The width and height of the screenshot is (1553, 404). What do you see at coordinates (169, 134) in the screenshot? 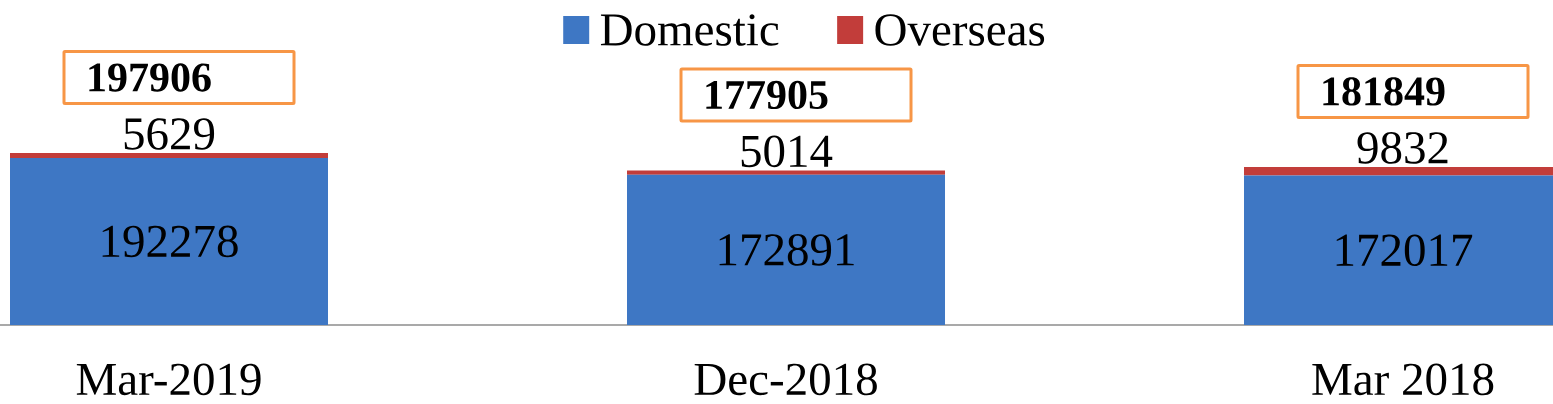
I see `data-label: 5629` at bounding box center [169, 134].